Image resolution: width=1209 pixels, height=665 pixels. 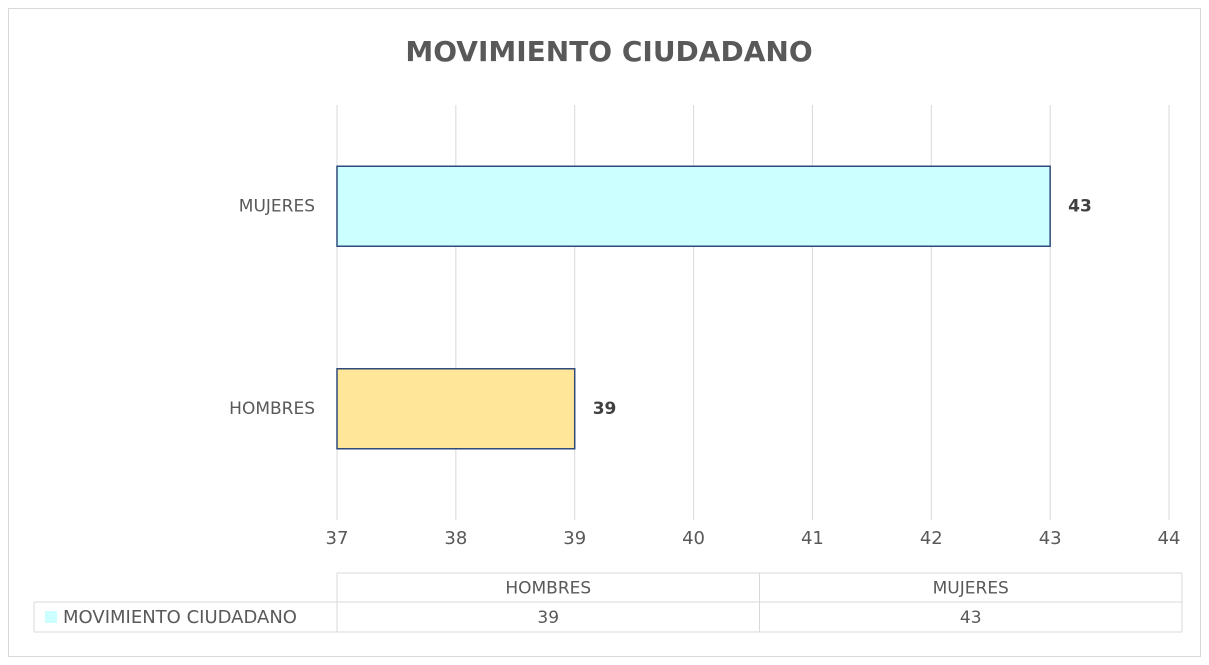 I want to click on x-tick-label: 42, so click(x=931, y=538).